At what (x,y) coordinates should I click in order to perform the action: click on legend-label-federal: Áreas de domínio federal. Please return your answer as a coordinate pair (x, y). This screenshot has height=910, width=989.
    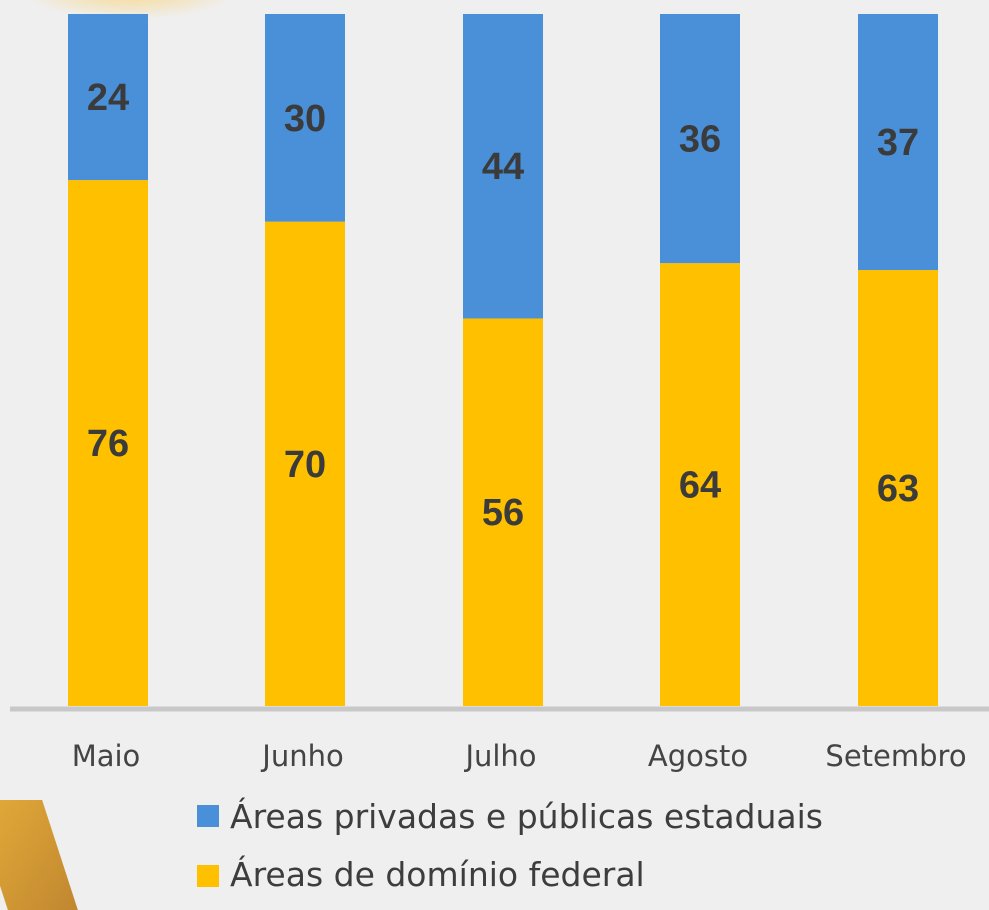
    Looking at the image, I should click on (437, 873).